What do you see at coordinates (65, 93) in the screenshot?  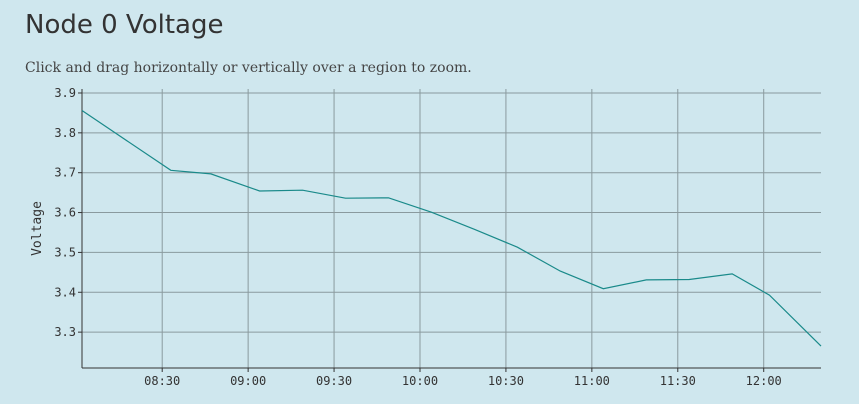 I see `y-tick-label-6: 3.9` at bounding box center [65, 93].